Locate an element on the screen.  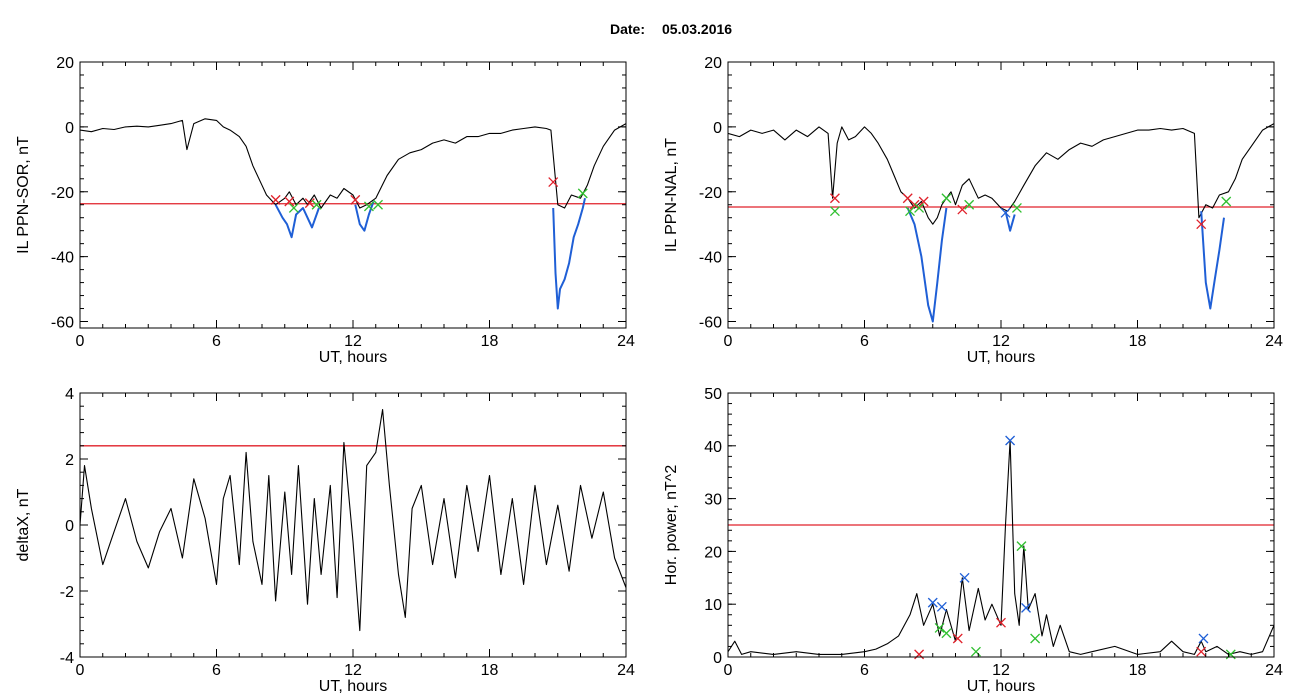
y-tick-label: -40 is located at coordinates (62, 258).